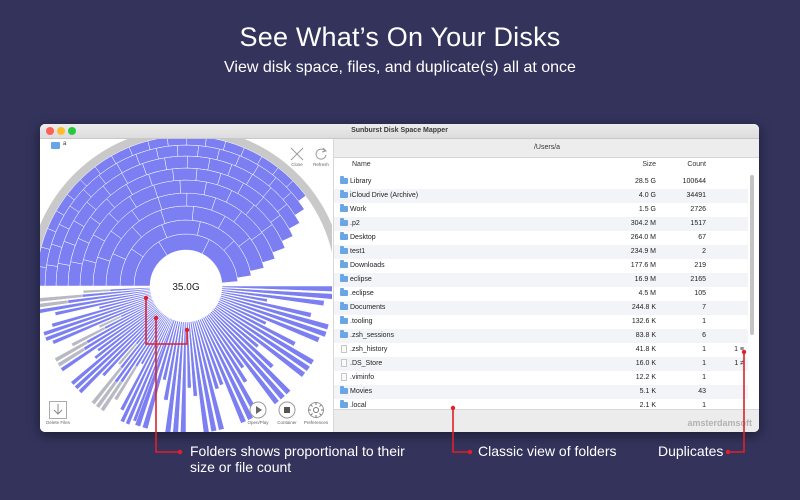  Describe the element at coordinates (541, 182) in the screenshot. I see `table-row: Library 28.5 G 100644` at that location.